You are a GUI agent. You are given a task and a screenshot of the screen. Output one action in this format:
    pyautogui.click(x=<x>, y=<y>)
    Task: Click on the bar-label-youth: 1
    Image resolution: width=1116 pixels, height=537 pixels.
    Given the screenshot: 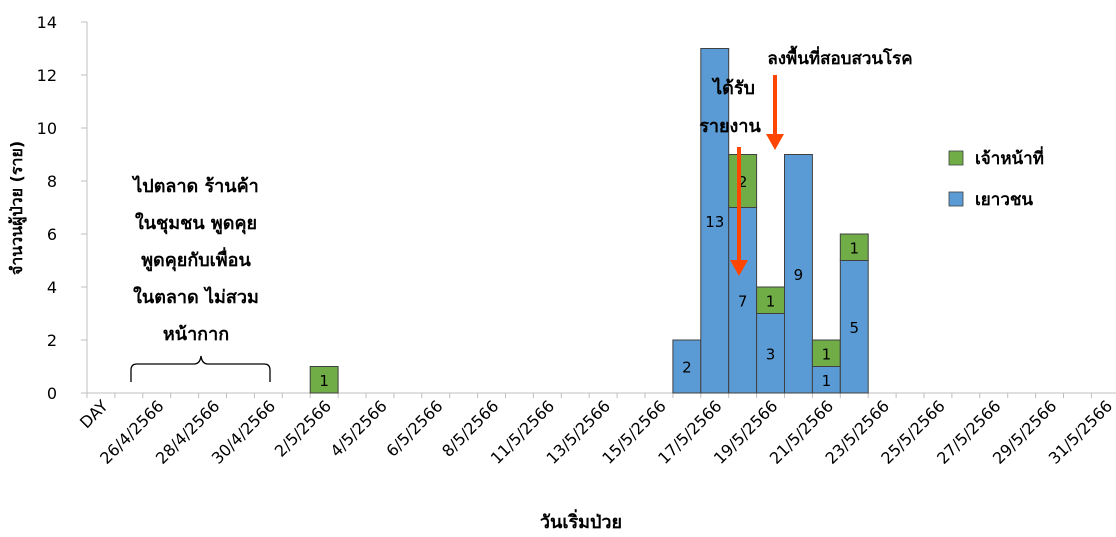 What is the action you would take?
    pyautogui.click(x=827, y=381)
    